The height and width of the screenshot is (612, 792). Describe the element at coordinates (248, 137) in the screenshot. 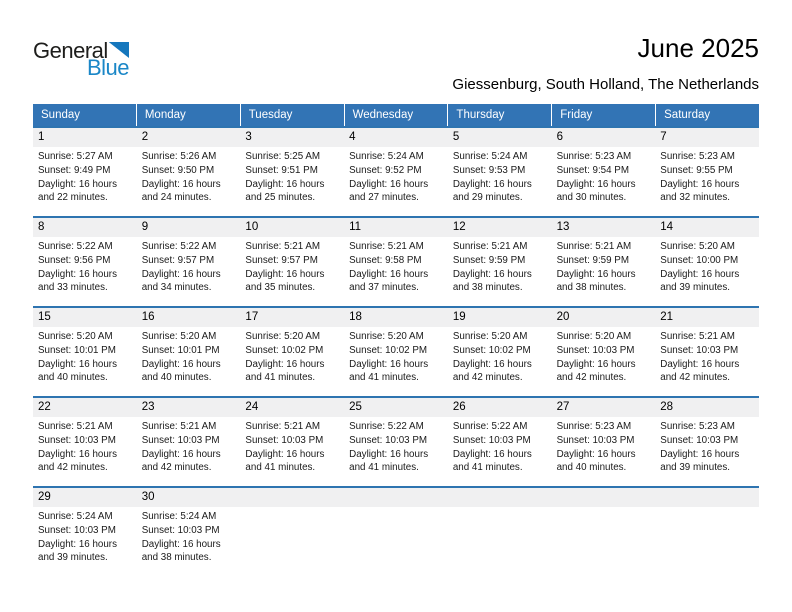

I see `day-number: 3` at that location.